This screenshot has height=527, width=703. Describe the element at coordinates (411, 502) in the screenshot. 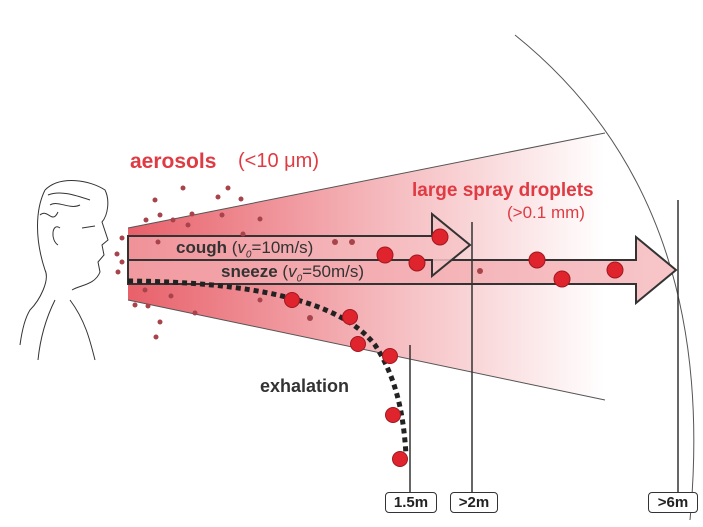

I see `distance-label-1-5m: 1.5m` at that location.